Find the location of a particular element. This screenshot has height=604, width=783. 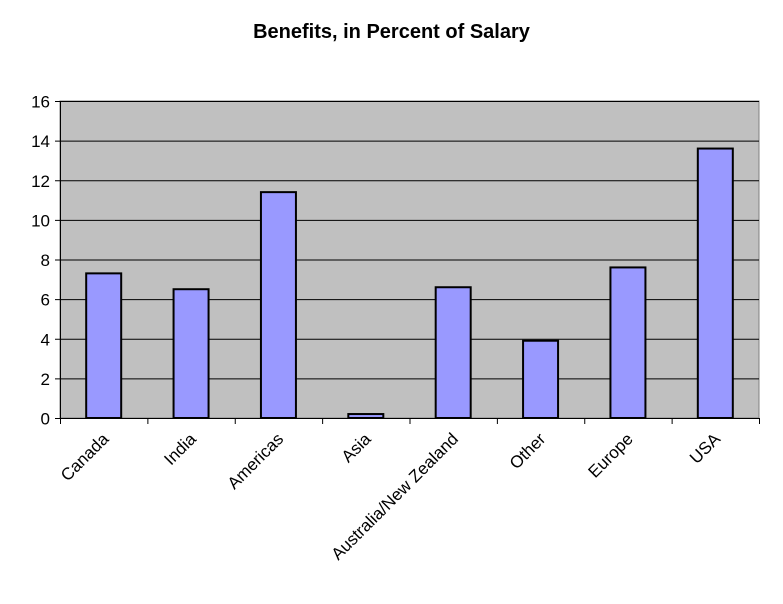

bar-americas is located at coordinates (278, 305).